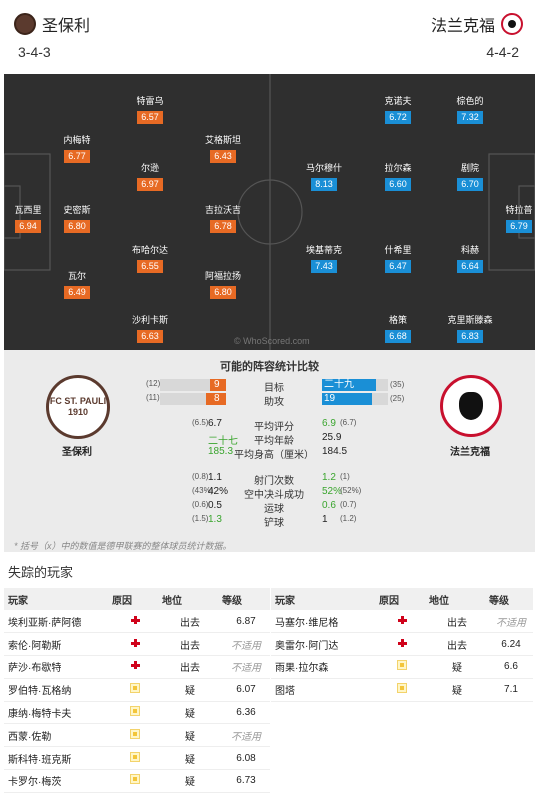  I want to click on away-missing-row: 图塔 疑 7.1, so click(402, 690).